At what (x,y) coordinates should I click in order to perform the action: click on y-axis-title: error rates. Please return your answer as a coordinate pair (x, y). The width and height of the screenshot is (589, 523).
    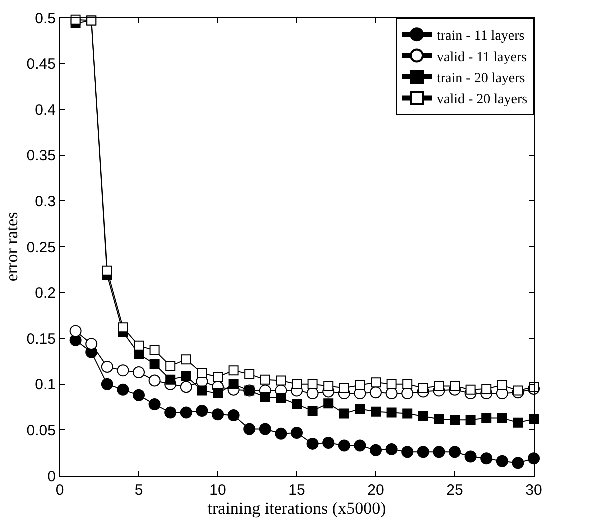
    Looking at the image, I should click on (12, 247).